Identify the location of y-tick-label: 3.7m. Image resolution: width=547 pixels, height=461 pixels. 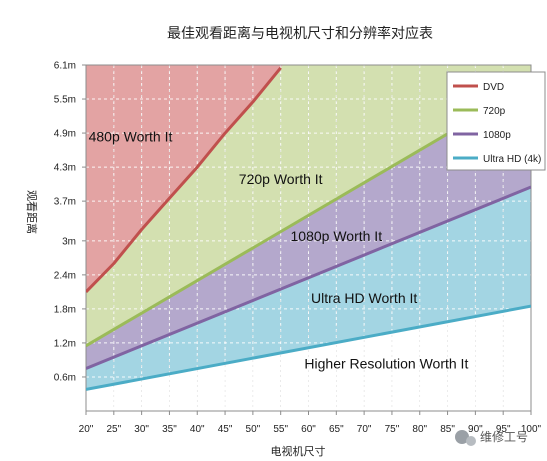
(65, 202).